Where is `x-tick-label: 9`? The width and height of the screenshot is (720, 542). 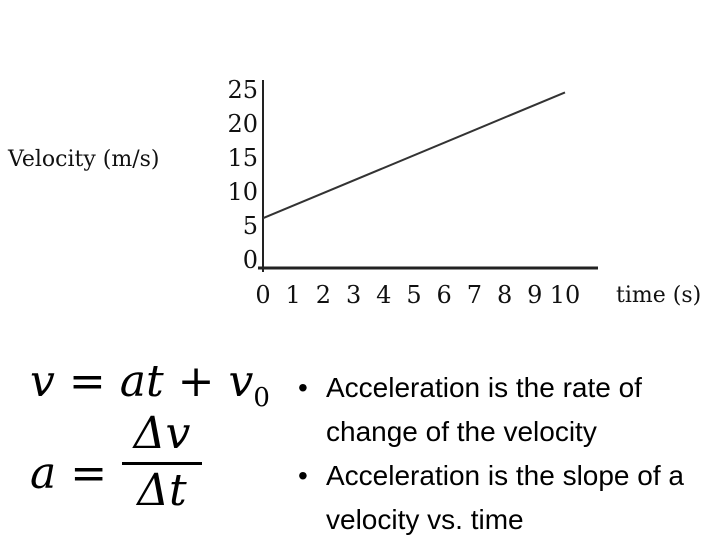
x-tick-label: 9 is located at coordinates (534, 295).